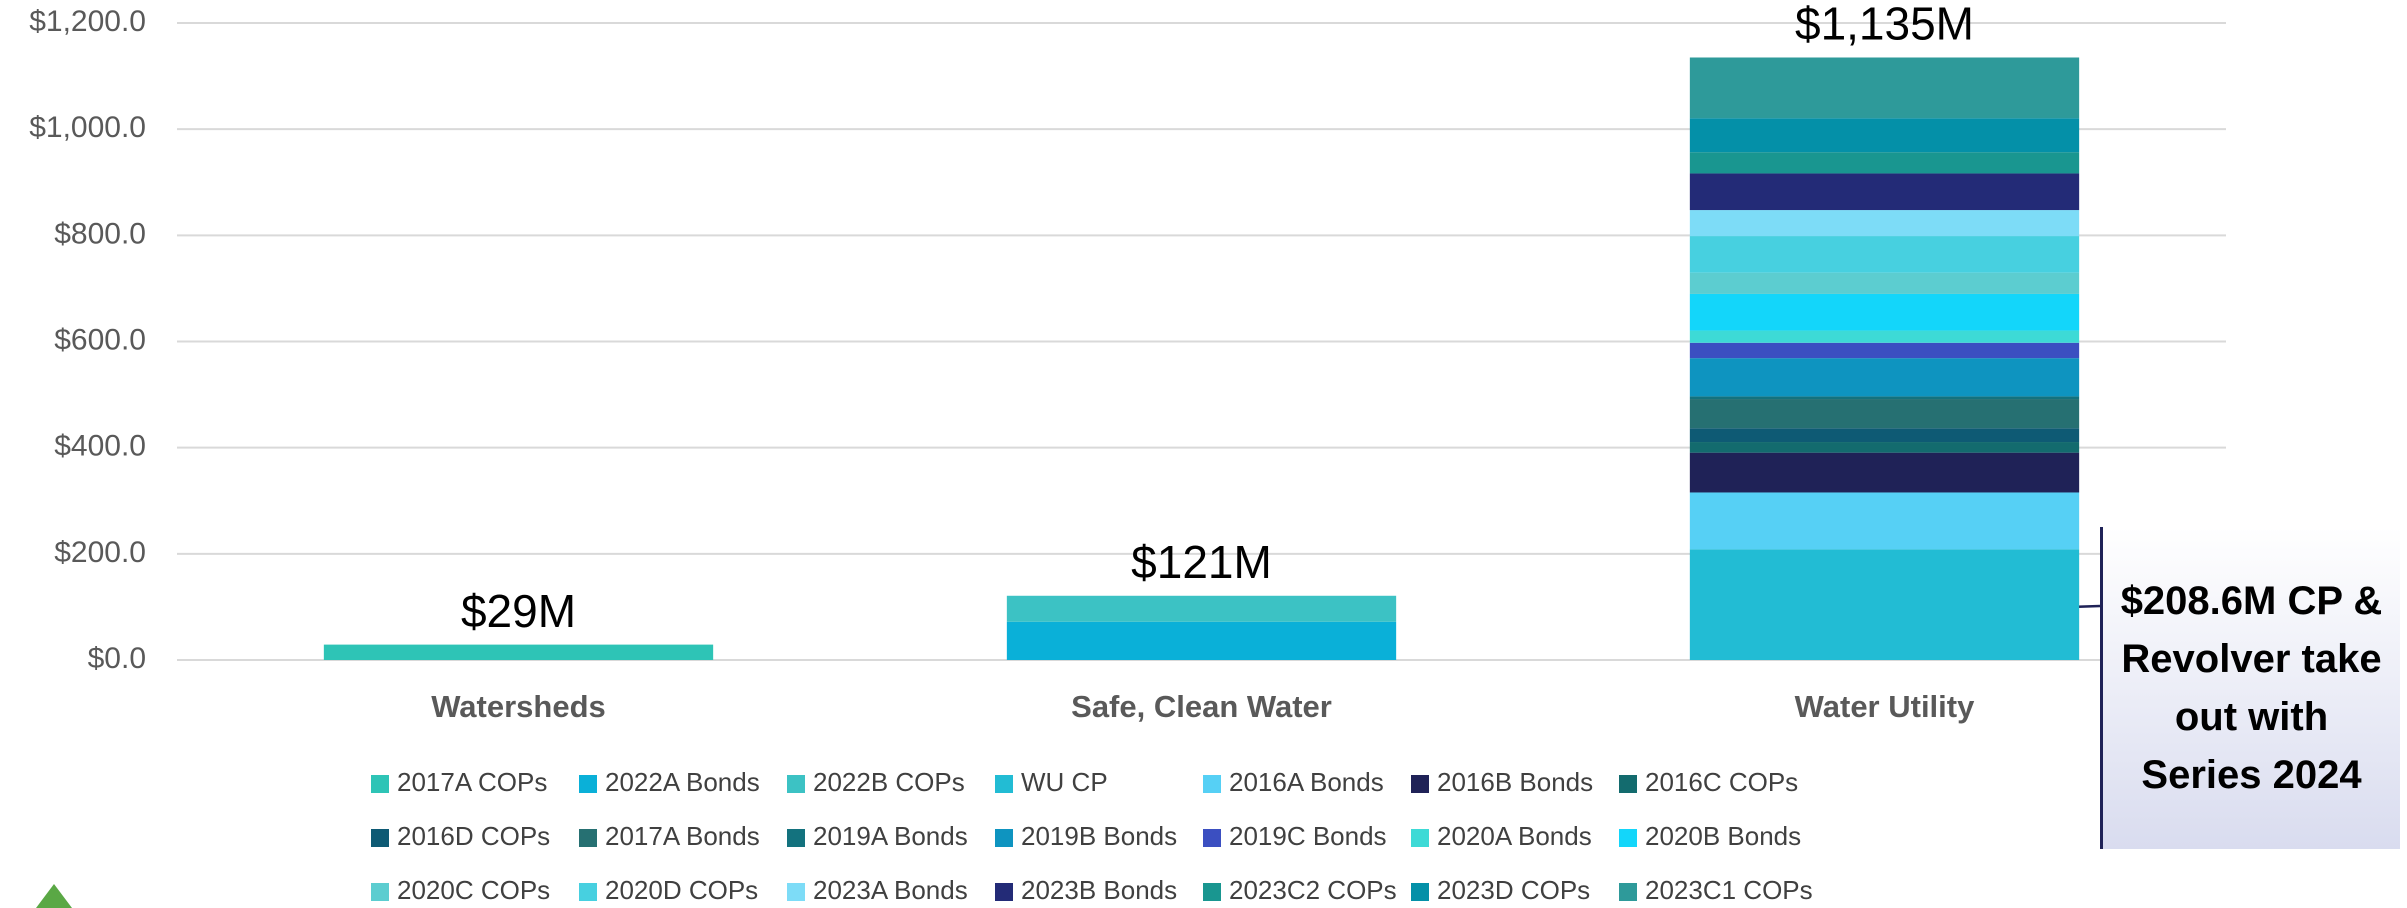 This screenshot has height=908, width=2407. I want to click on total-label: $29M, so click(518, 611).